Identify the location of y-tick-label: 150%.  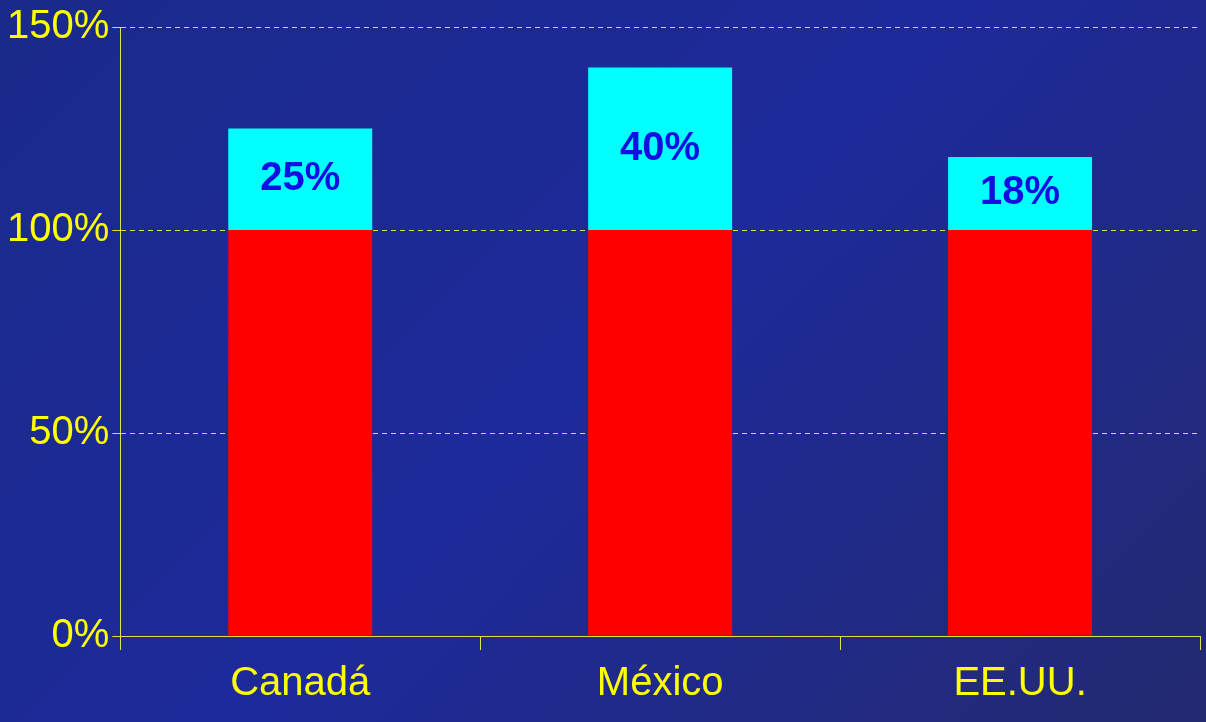
(58, 24).